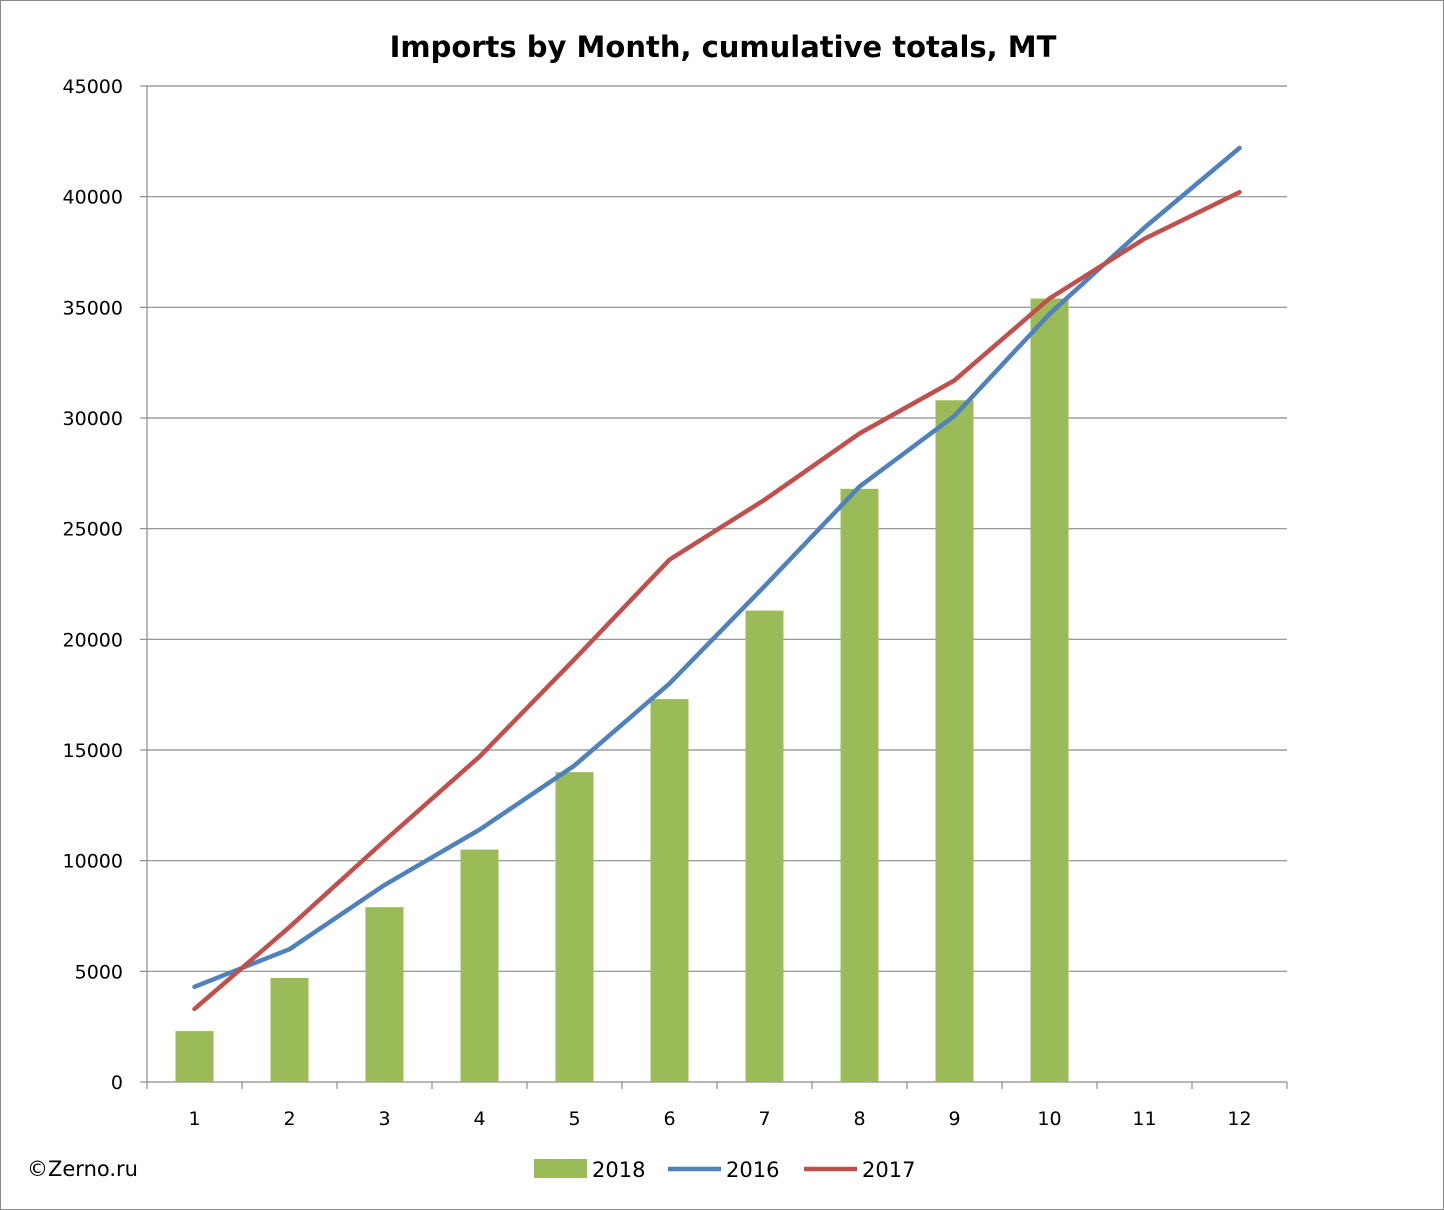  What do you see at coordinates (82, 1169) in the screenshot?
I see `credit-text: ©Zerno.ru` at bounding box center [82, 1169].